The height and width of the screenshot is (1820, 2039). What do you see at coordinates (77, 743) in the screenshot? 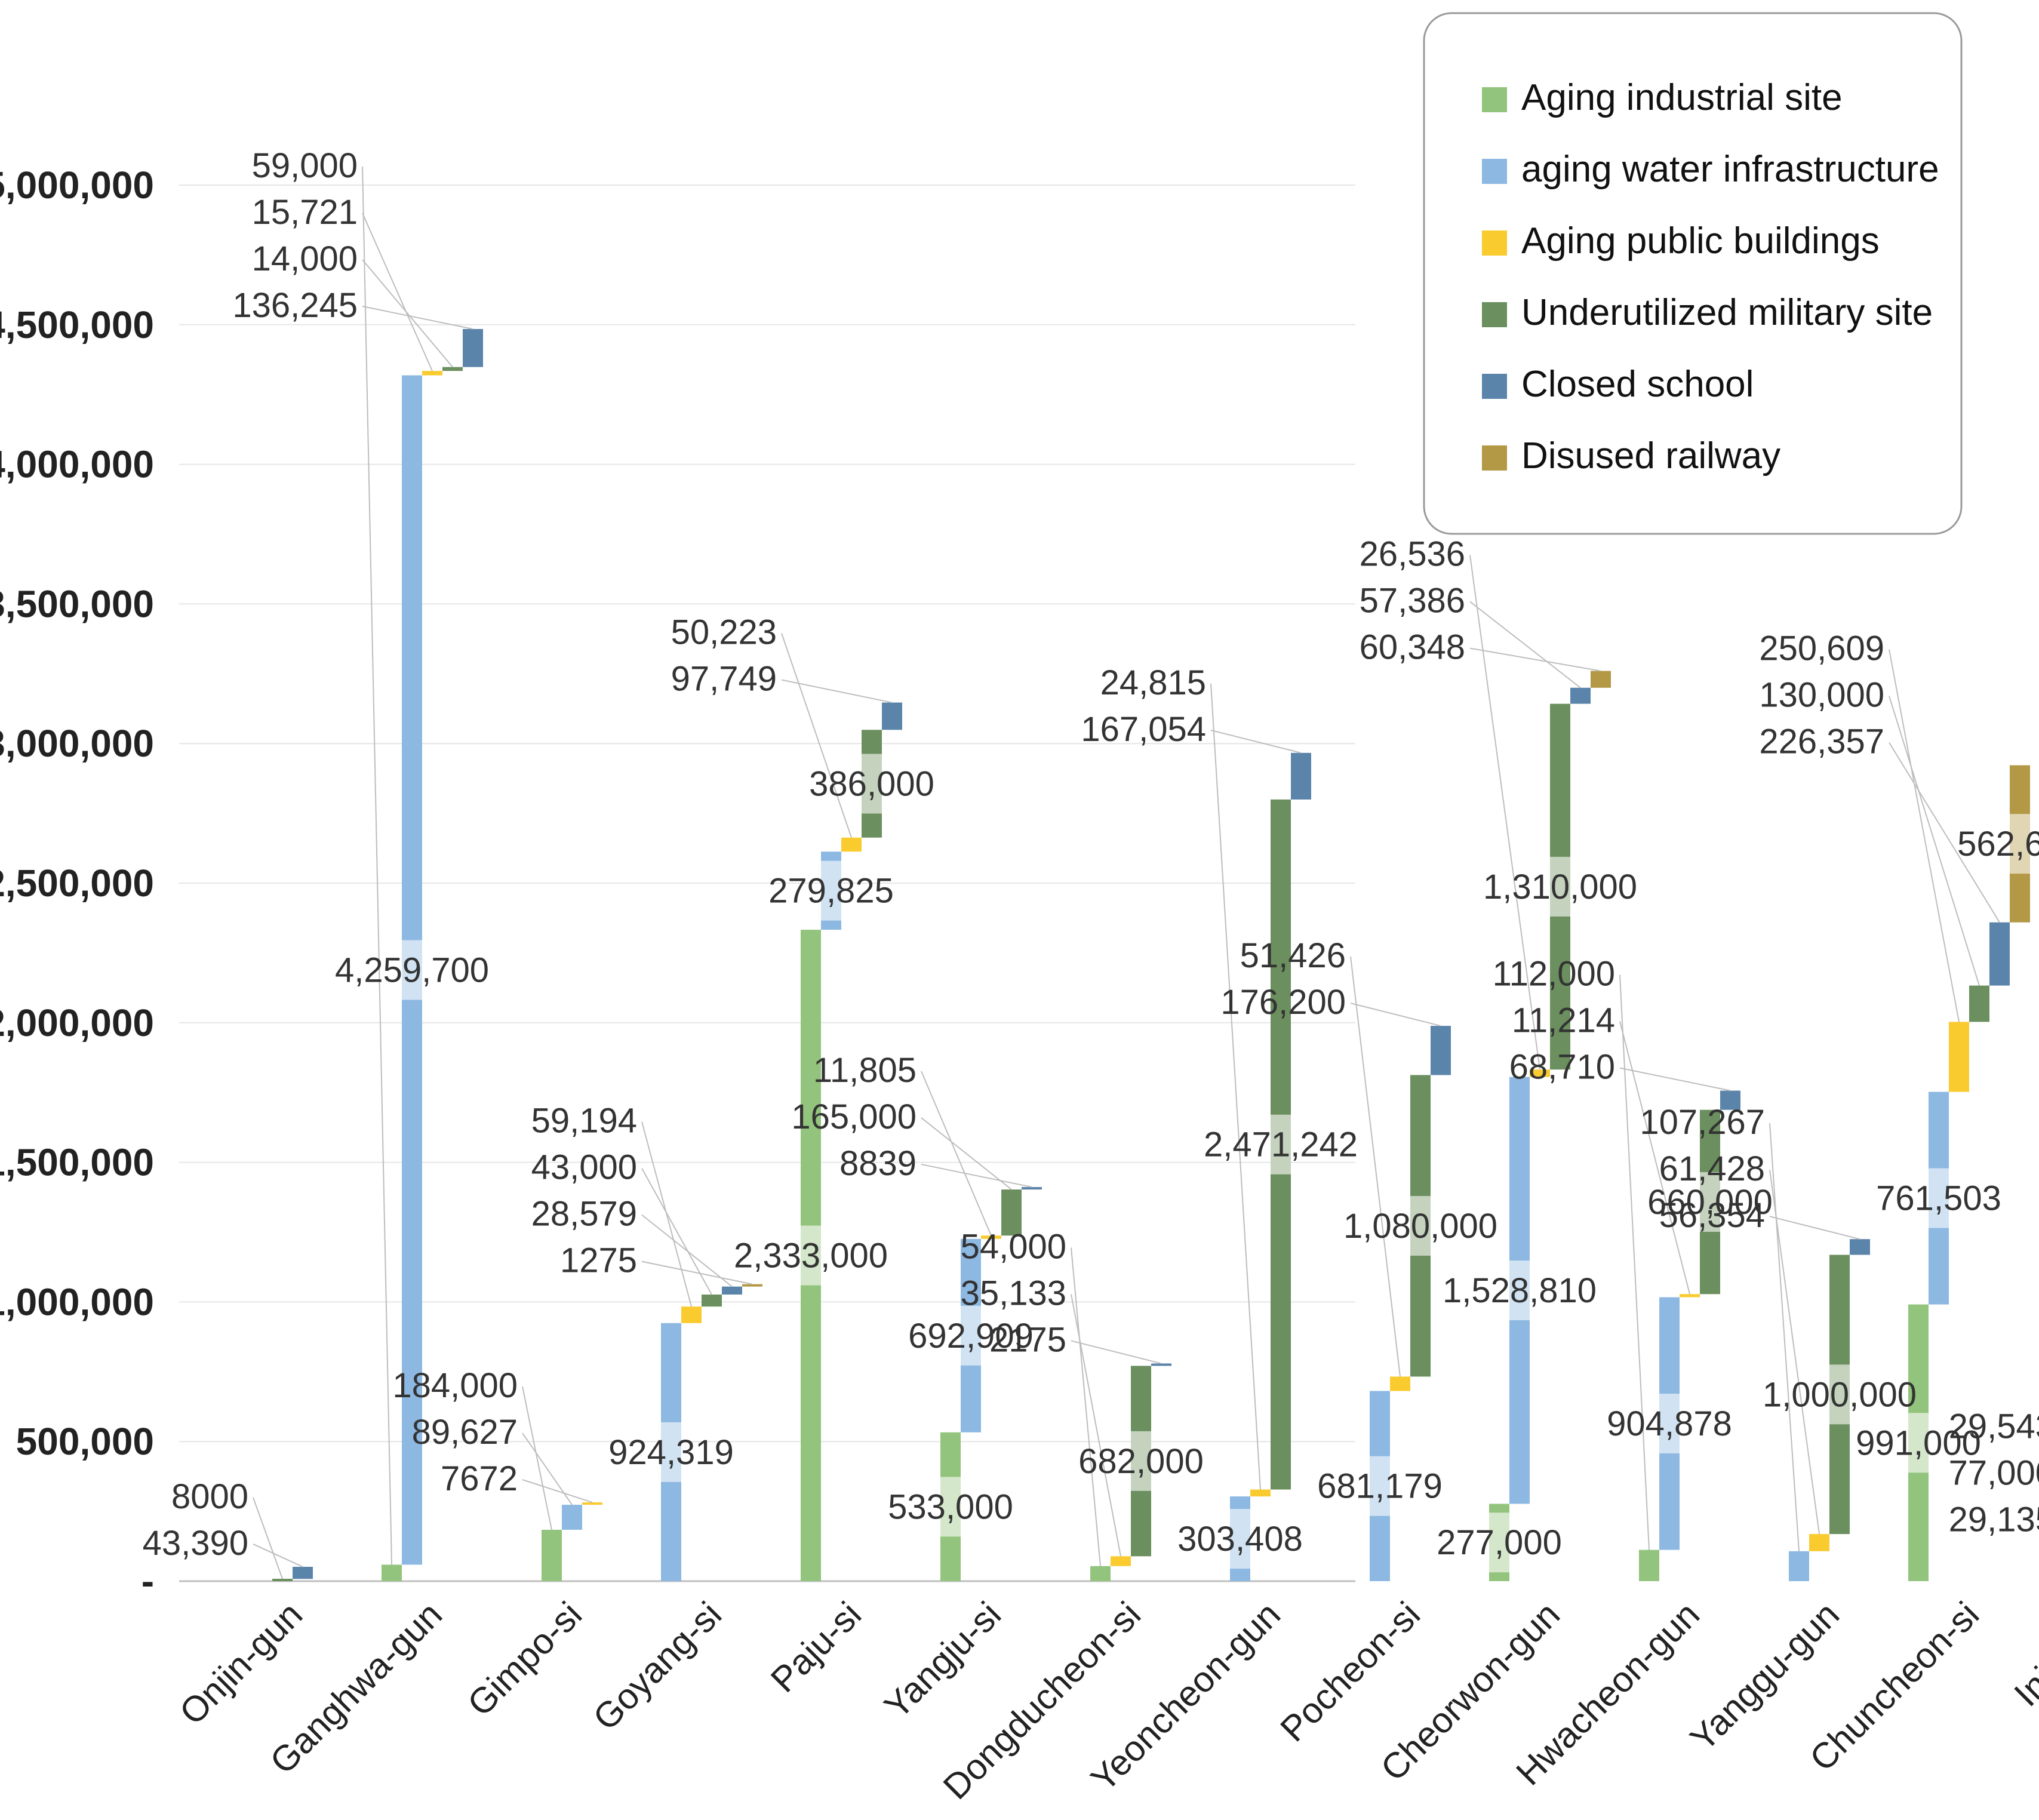
I see `y-tick-label: 3,000,000` at bounding box center [77, 743].